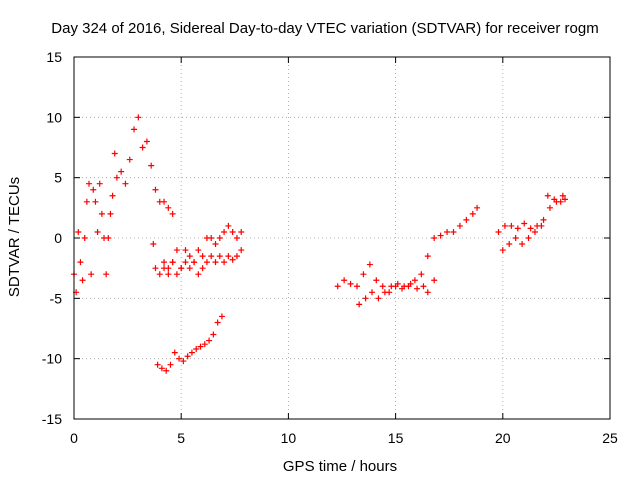 The image size is (640, 480). What do you see at coordinates (56, 298) in the screenshot?
I see `y-tick-label: -5` at bounding box center [56, 298].